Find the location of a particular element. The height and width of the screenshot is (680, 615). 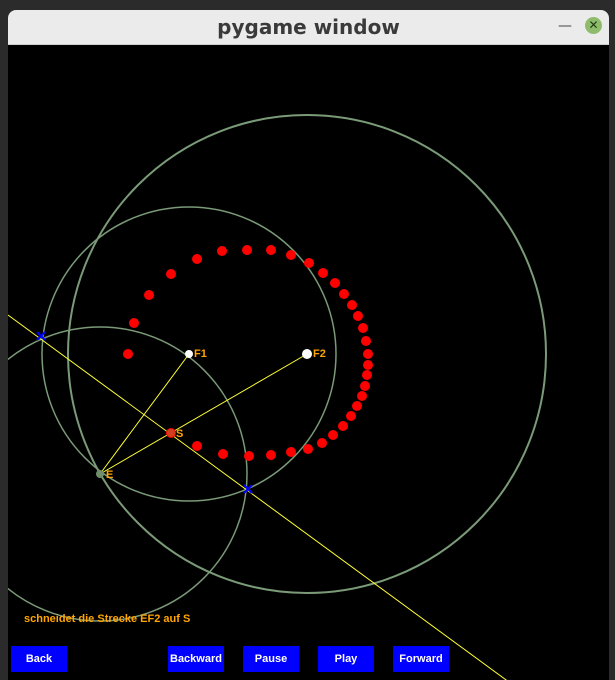

point-e is located at coordinates (100, 474).